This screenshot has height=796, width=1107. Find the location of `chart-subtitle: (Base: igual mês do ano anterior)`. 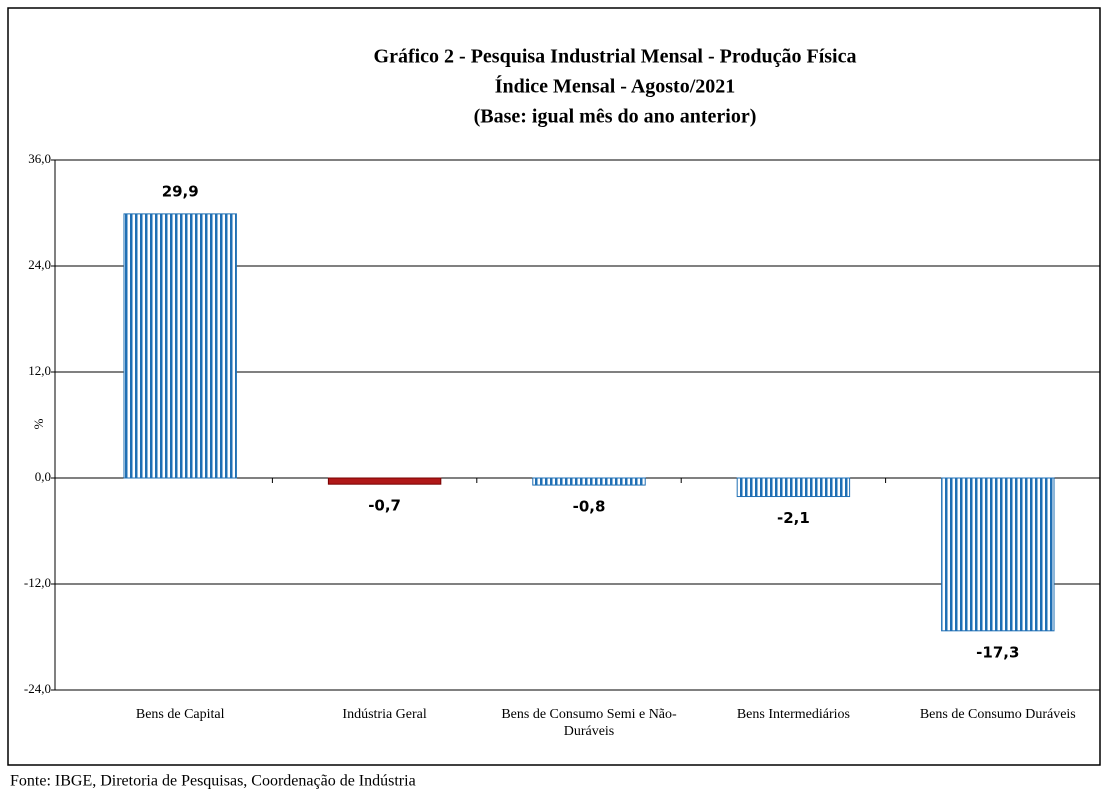

chart-subtitle: (Base: igual mês do ano anterior) is located at coordinates (615, 117).